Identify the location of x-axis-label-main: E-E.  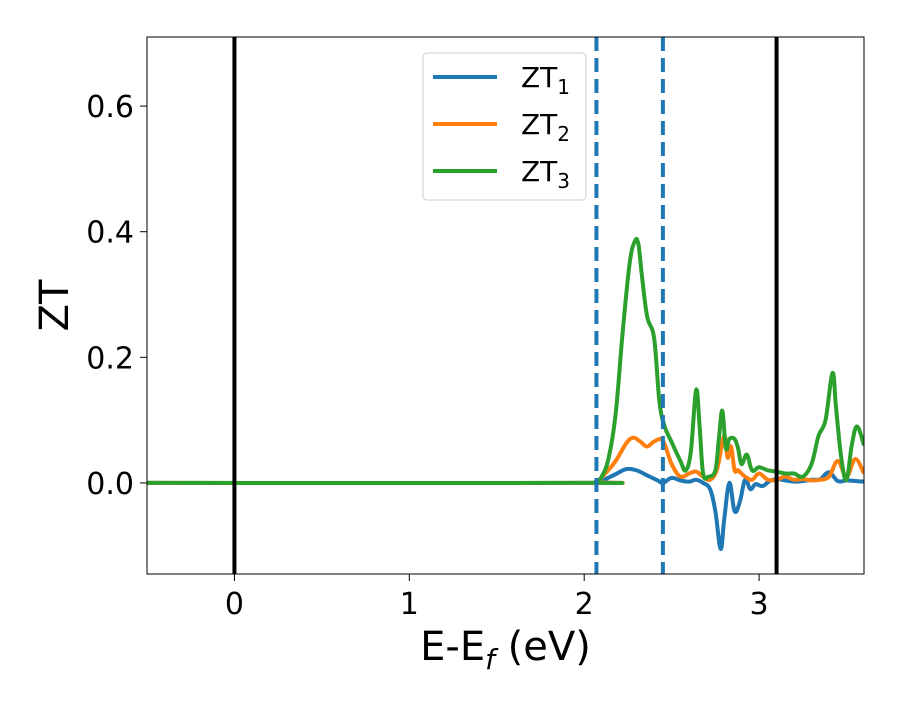
(452, 647).